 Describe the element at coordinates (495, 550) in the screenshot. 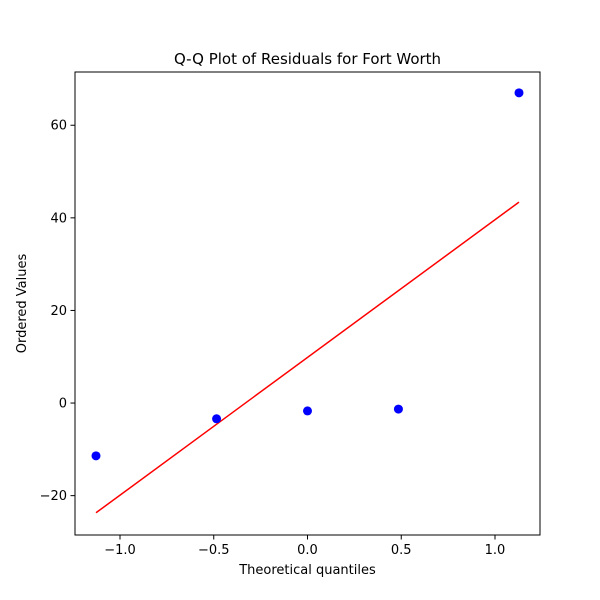

I see `x-tick-label: 1.0` at that location.